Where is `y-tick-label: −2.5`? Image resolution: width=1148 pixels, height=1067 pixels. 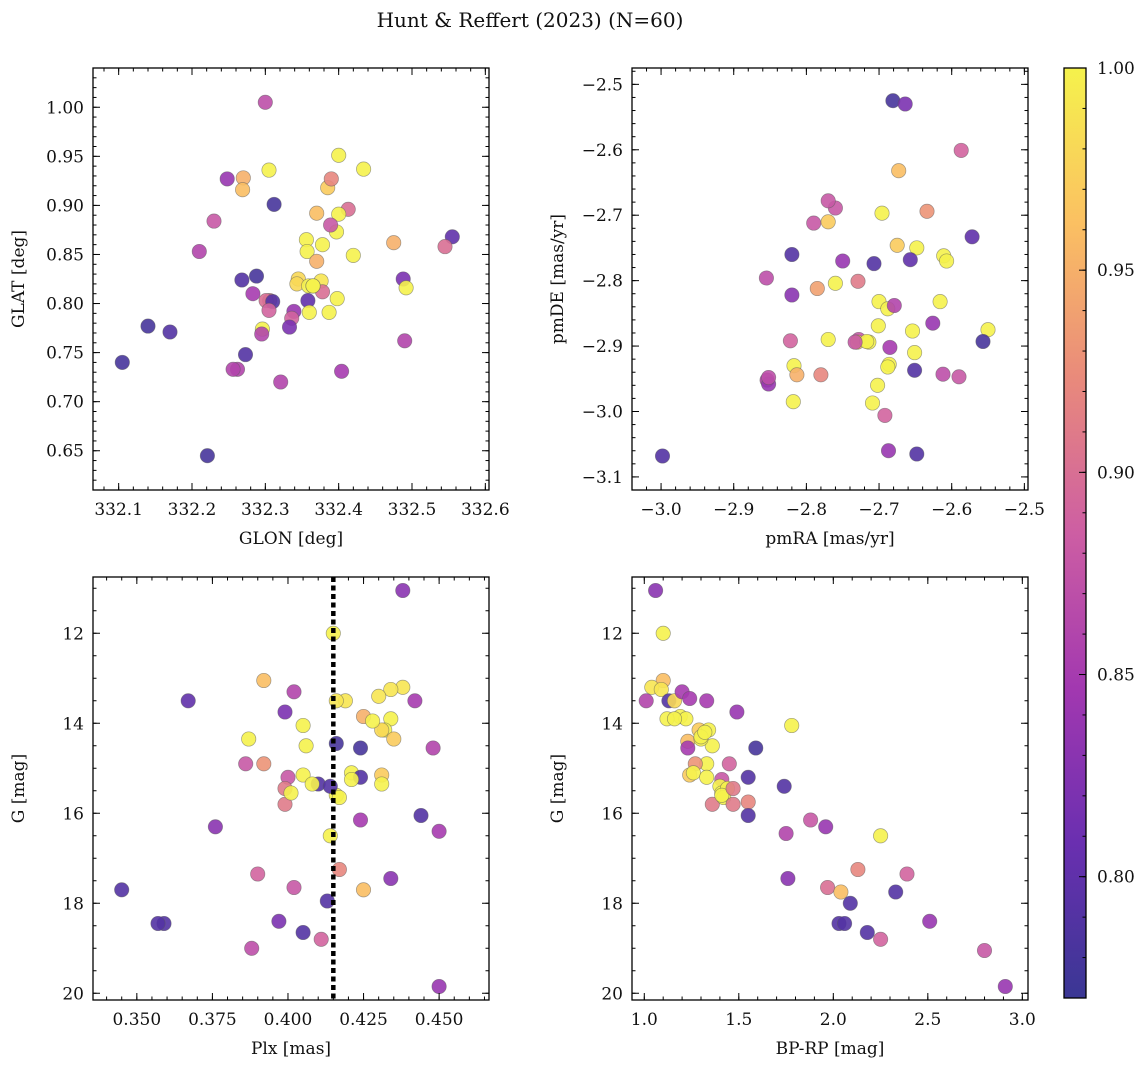 y-tick-label: −2.5 is located at coordinates (602, 85).